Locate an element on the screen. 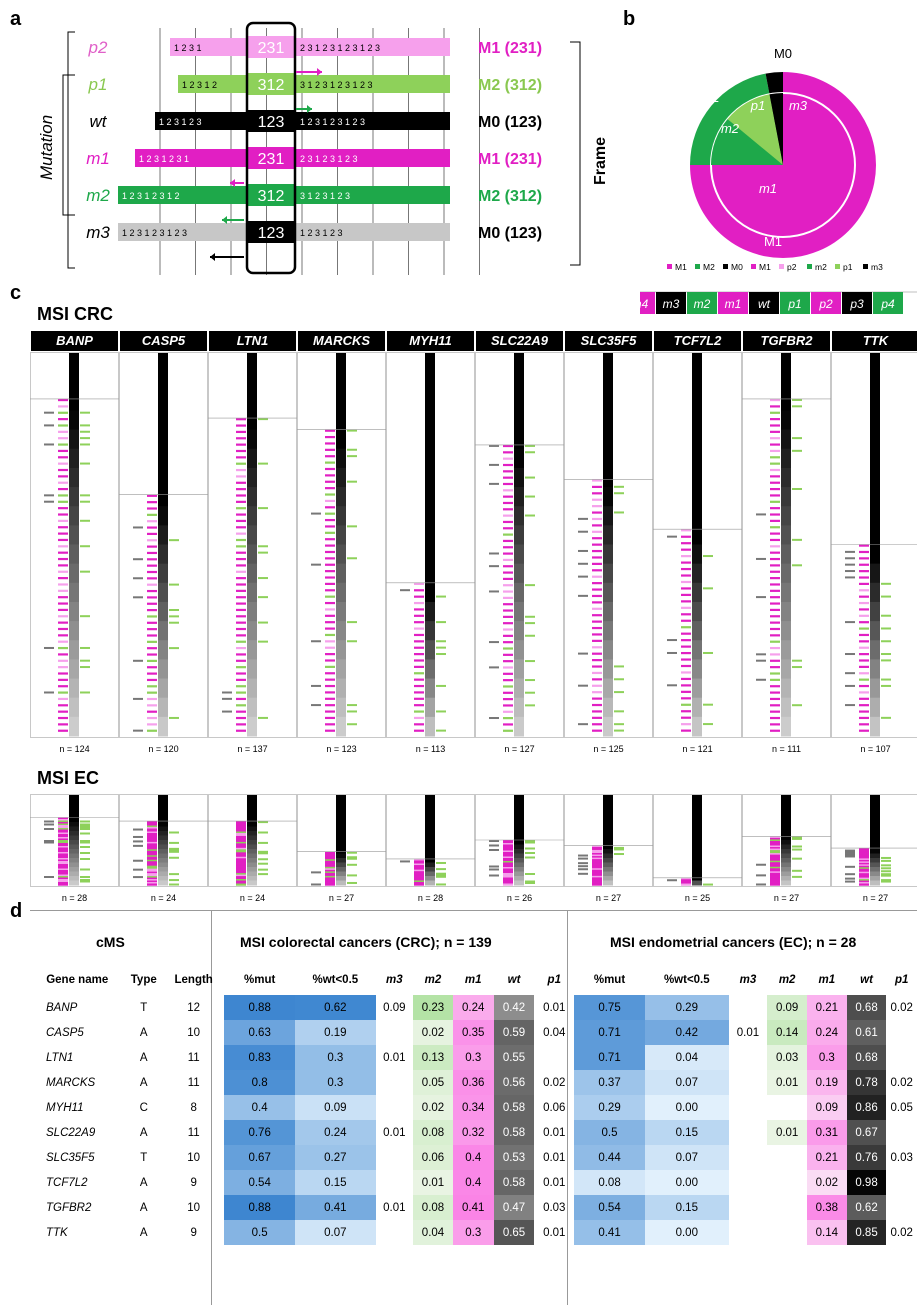  sequence-after-m2: 3 1 2 3 1 2 3 is located at coordinates (325, 196).